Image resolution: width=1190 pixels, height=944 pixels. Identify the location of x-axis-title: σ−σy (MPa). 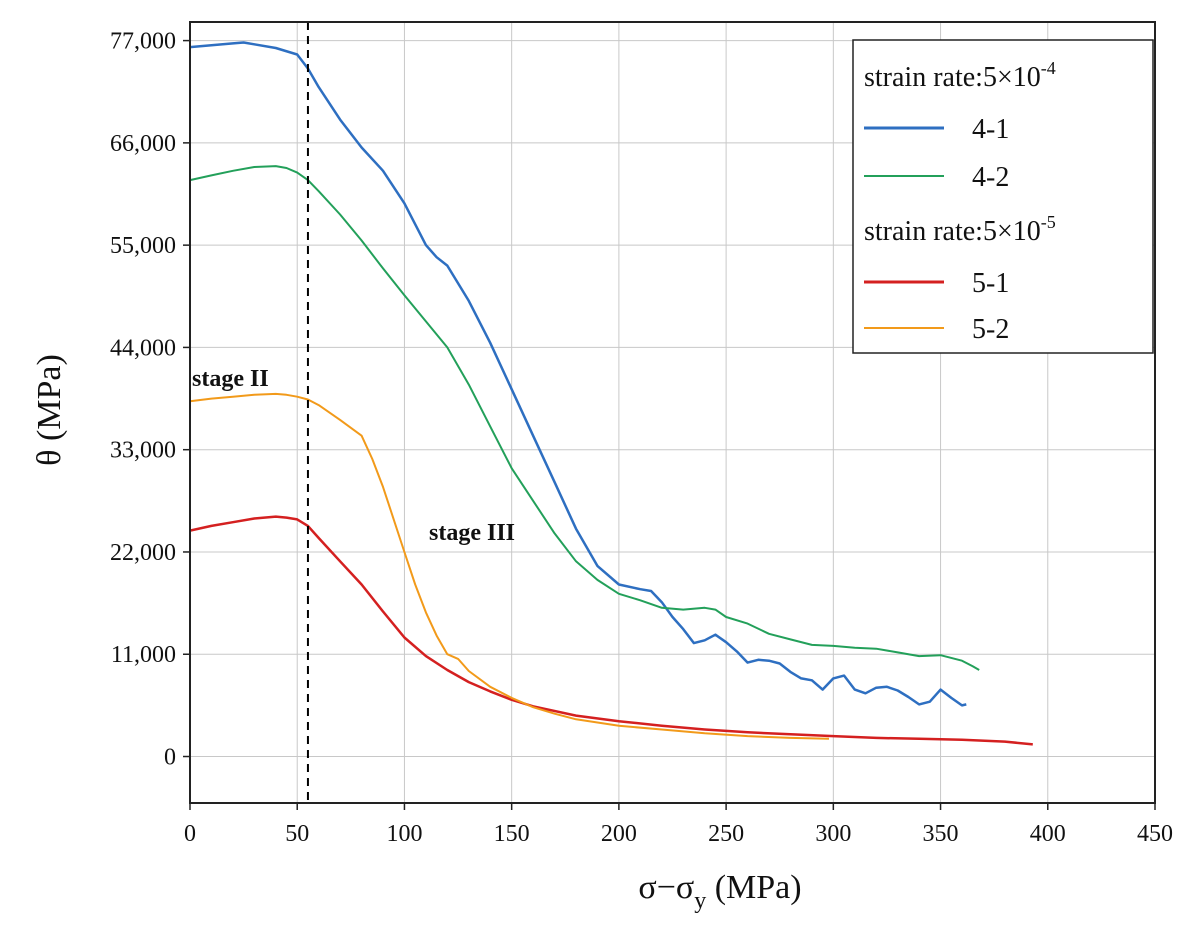
(719, 891).